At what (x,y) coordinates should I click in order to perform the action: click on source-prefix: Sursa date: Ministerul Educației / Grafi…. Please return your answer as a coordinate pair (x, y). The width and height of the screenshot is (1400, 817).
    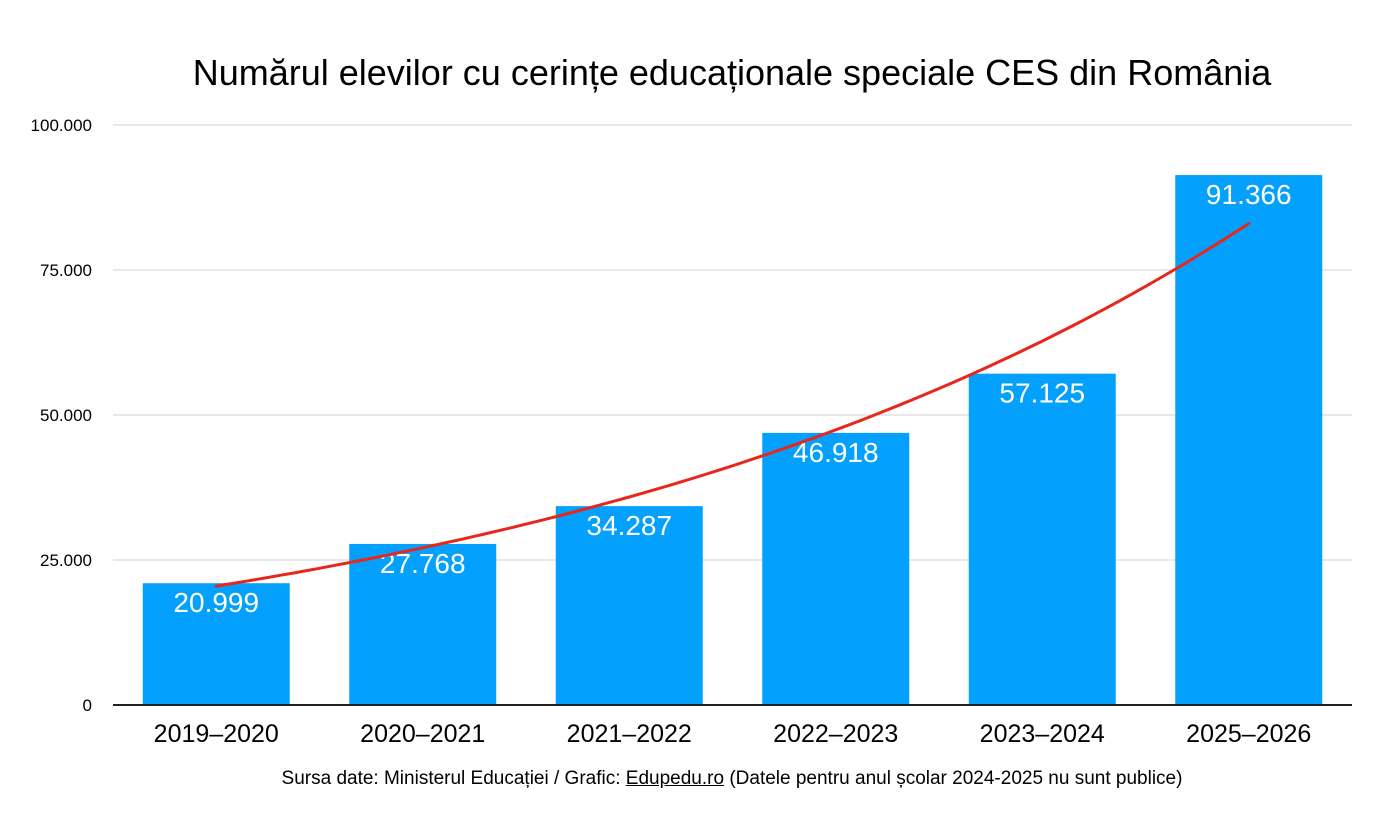
    Looking at the image, I should click on (453, 778).